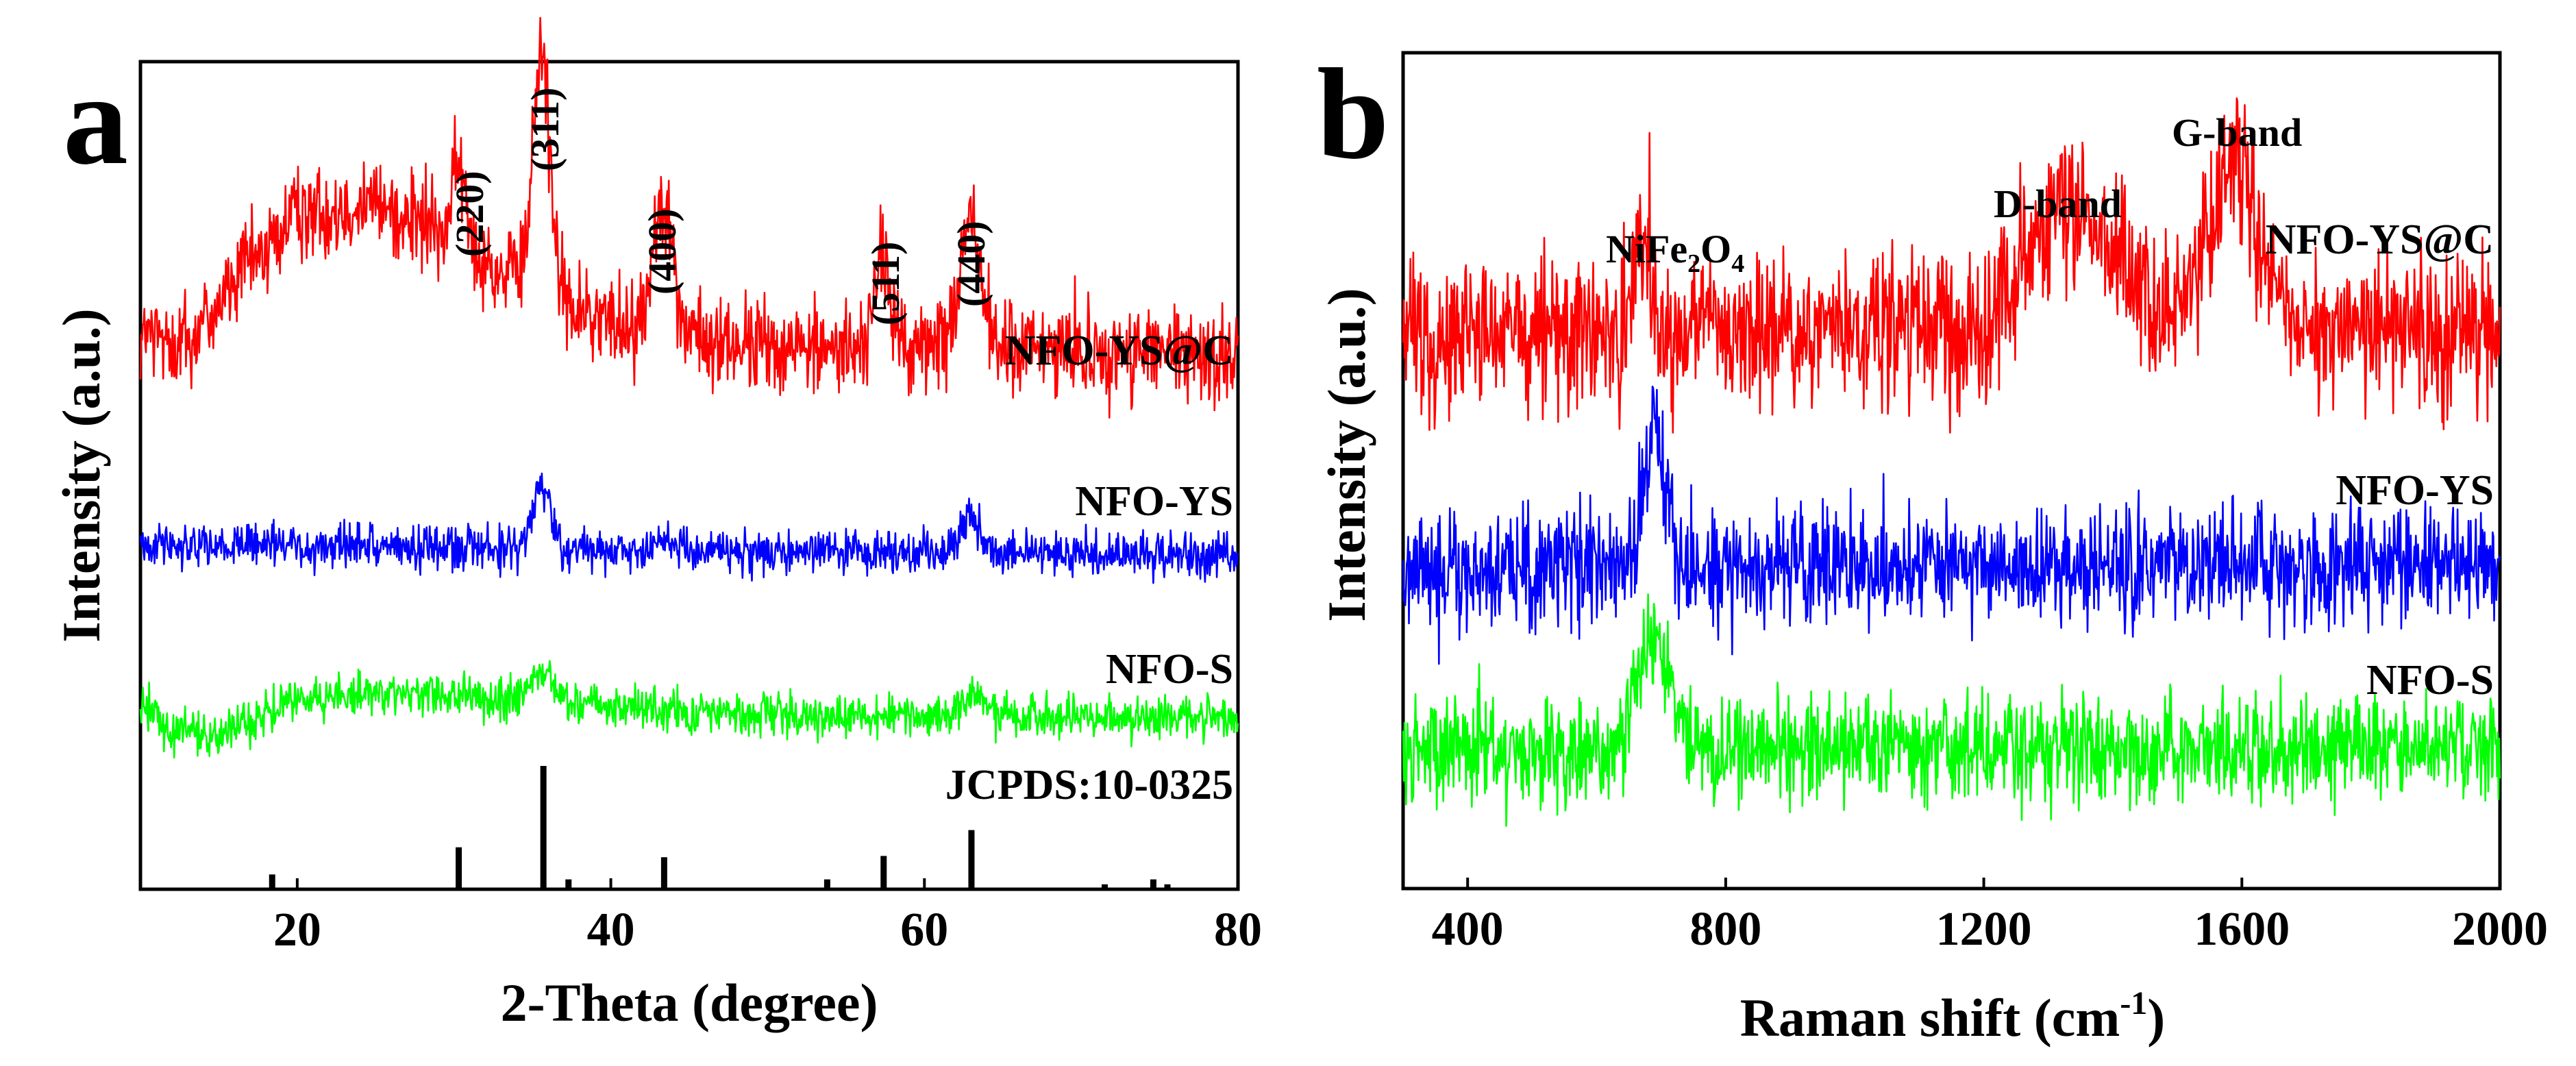  Describe the element at coordinates (1715, 249) in the screenshot. I see `nife2o4-mid: O` at that location.